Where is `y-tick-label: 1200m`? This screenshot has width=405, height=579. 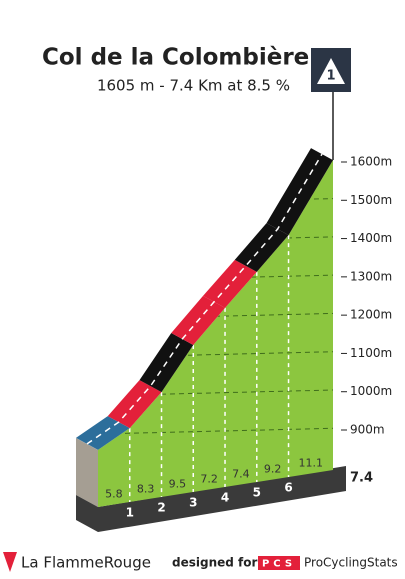
y-tick-label: 1200m is located at coordinates (371, 315).